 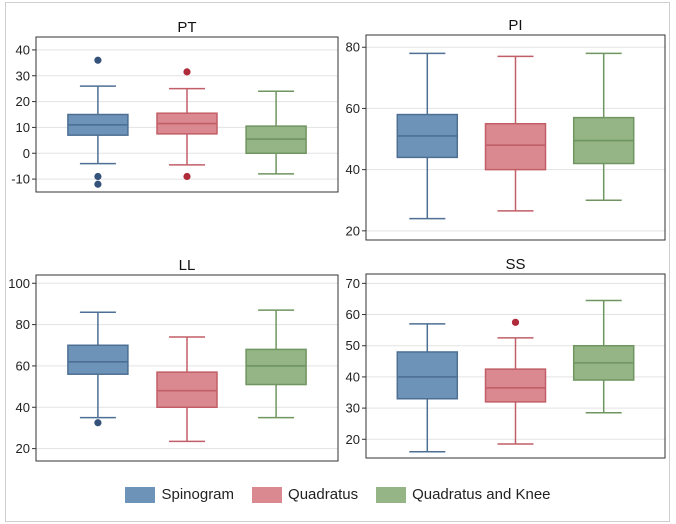 I want to click on y-tick-label: 10, so click(x=23, y=127).